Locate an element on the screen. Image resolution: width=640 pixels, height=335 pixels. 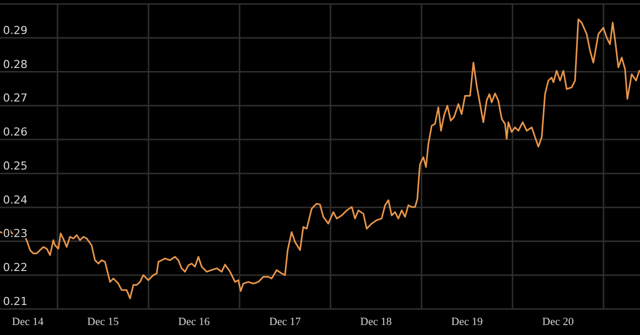
x-tick-label: Dec 18 is located at coordinates (376, 322).